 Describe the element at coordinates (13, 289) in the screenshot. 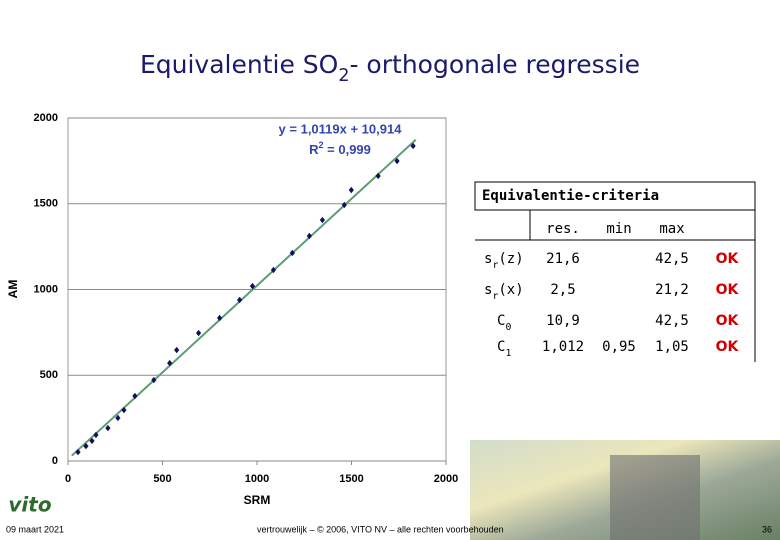

I see `y-axis-label: AM` at that location.